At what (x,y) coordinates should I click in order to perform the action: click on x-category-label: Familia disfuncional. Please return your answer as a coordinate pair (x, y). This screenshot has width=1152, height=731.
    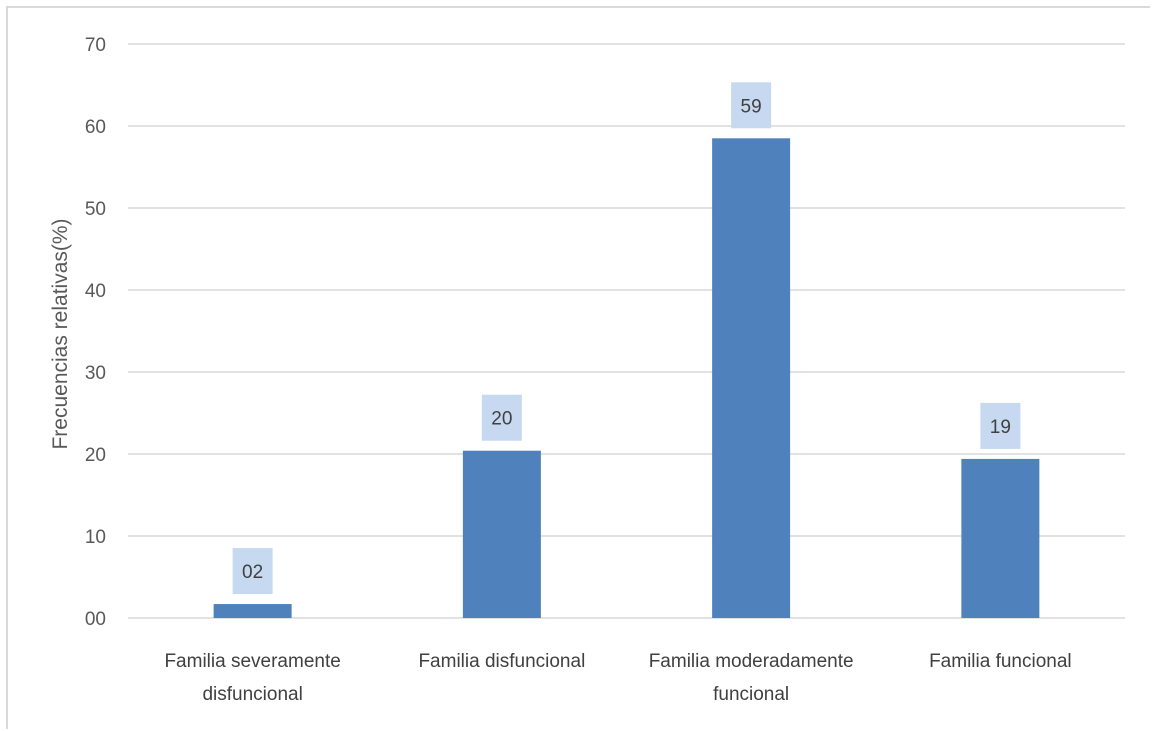
    Looking at the image, I should click on (501, 661).